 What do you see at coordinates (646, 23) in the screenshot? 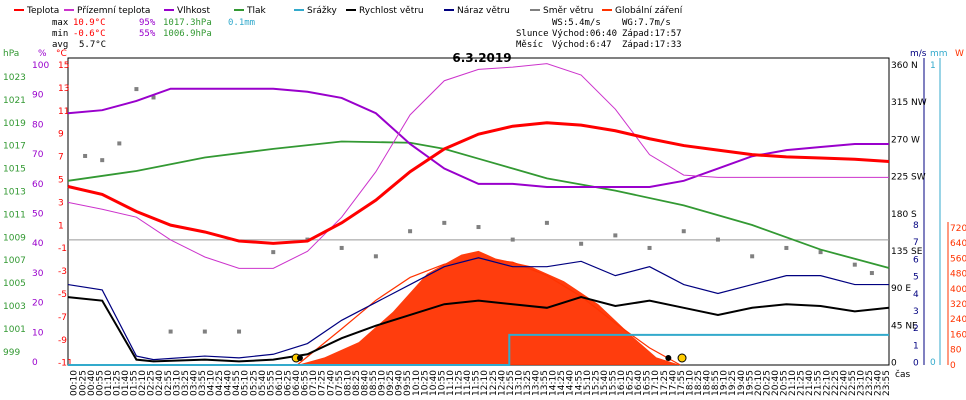
I see `stat-wg: WG:7.7m/s` at bounding box center [646, 23].